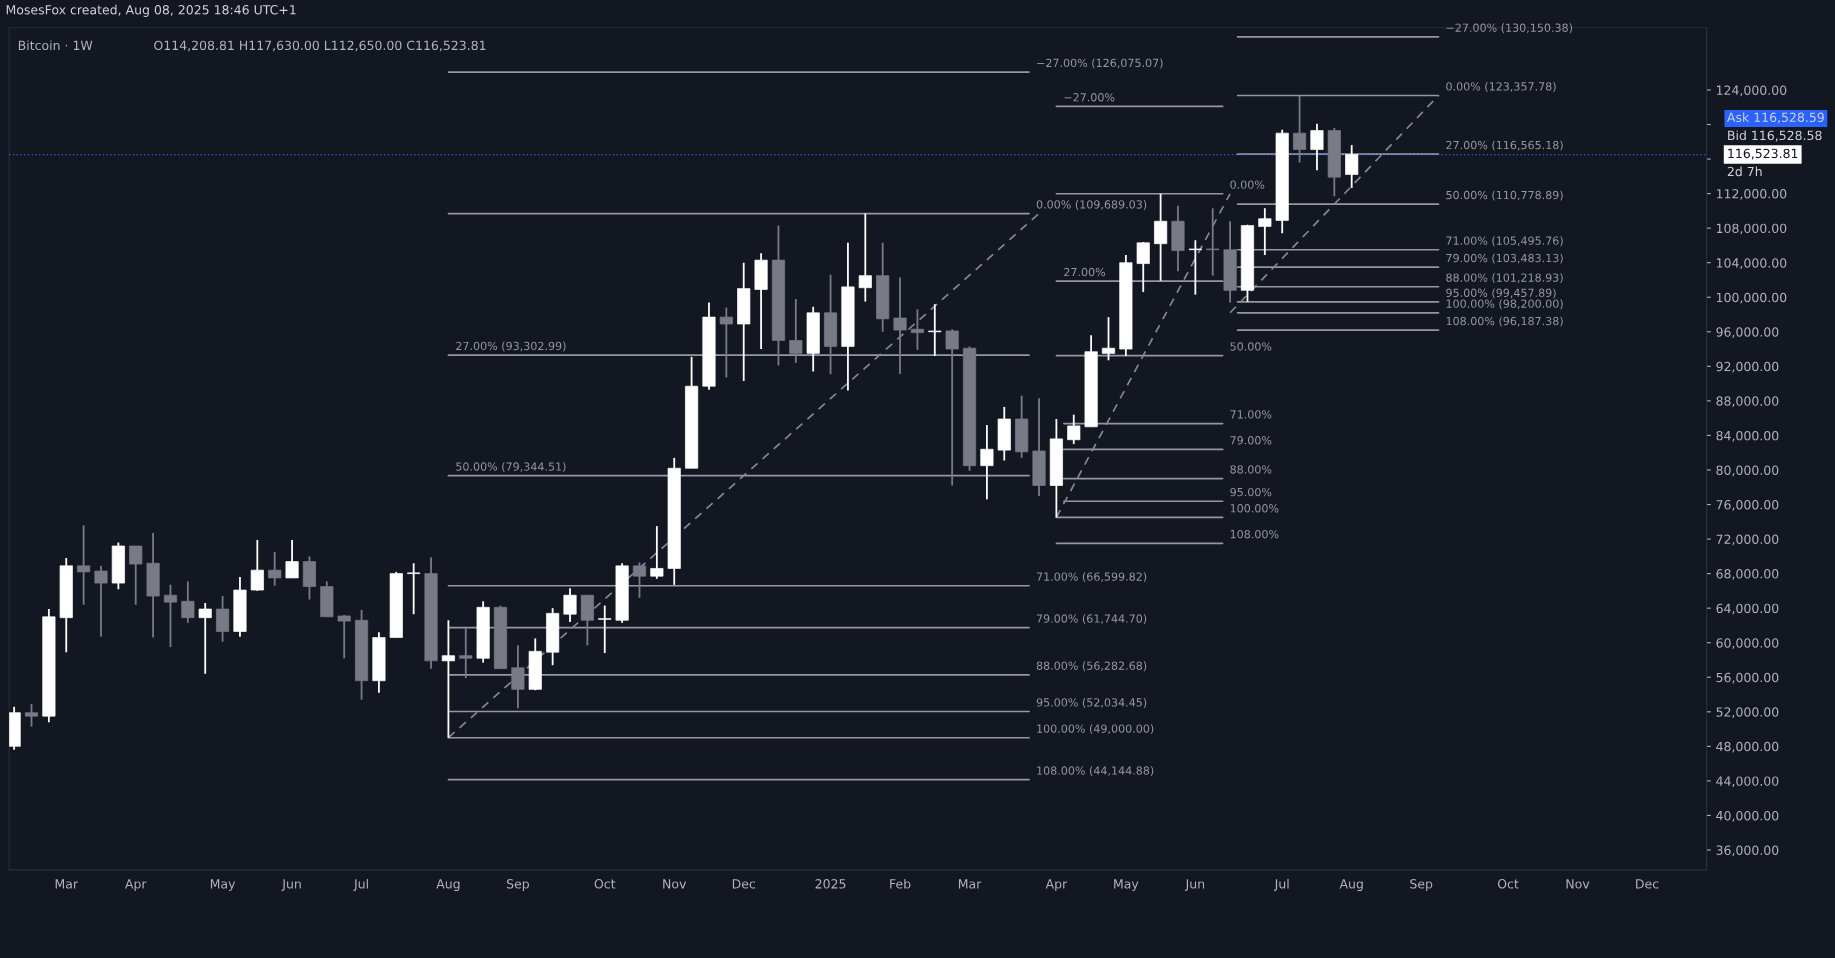 Image resolution: width=1835 pixels, height=958 pixels. I want to click on text: O114,208.81 H117,630.00 L112,650.00 C116,523.81, so click(320, 46).